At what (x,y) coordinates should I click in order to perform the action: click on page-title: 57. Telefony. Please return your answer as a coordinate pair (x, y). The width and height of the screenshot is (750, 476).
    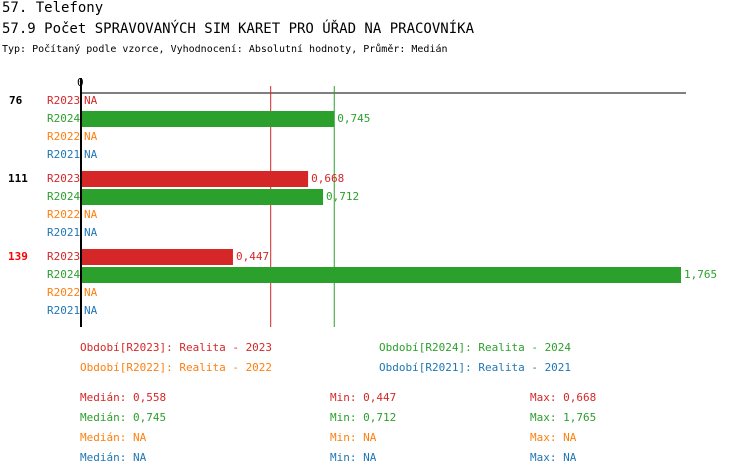
    Looking at the image, I should click on (53, 8).